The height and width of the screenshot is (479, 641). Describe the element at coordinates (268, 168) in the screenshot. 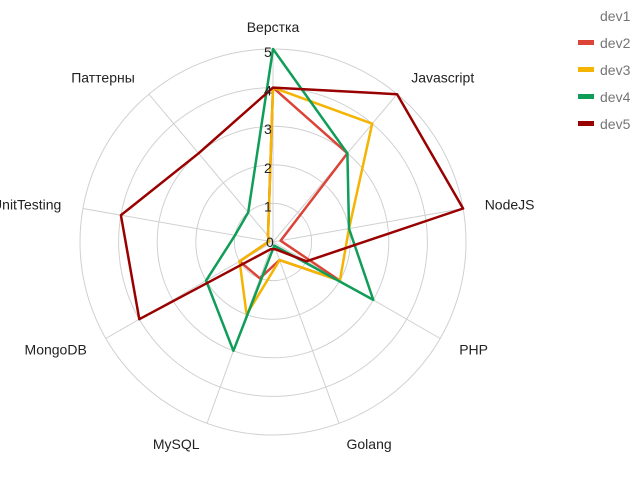

I see `tick-label-2: 2` at that location.